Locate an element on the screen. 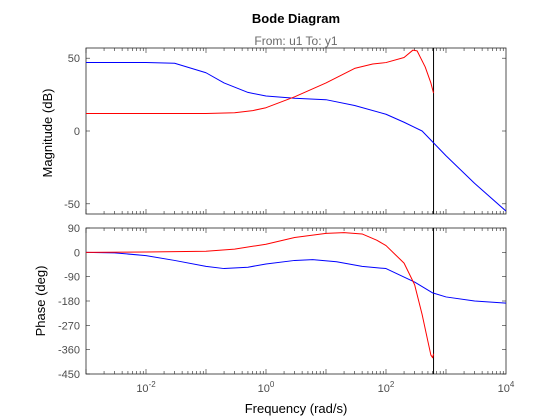 This screenshot has width=560, height=420. magnitude-axis-label: Magnitude (dB) is located at coordinates (47, 133).